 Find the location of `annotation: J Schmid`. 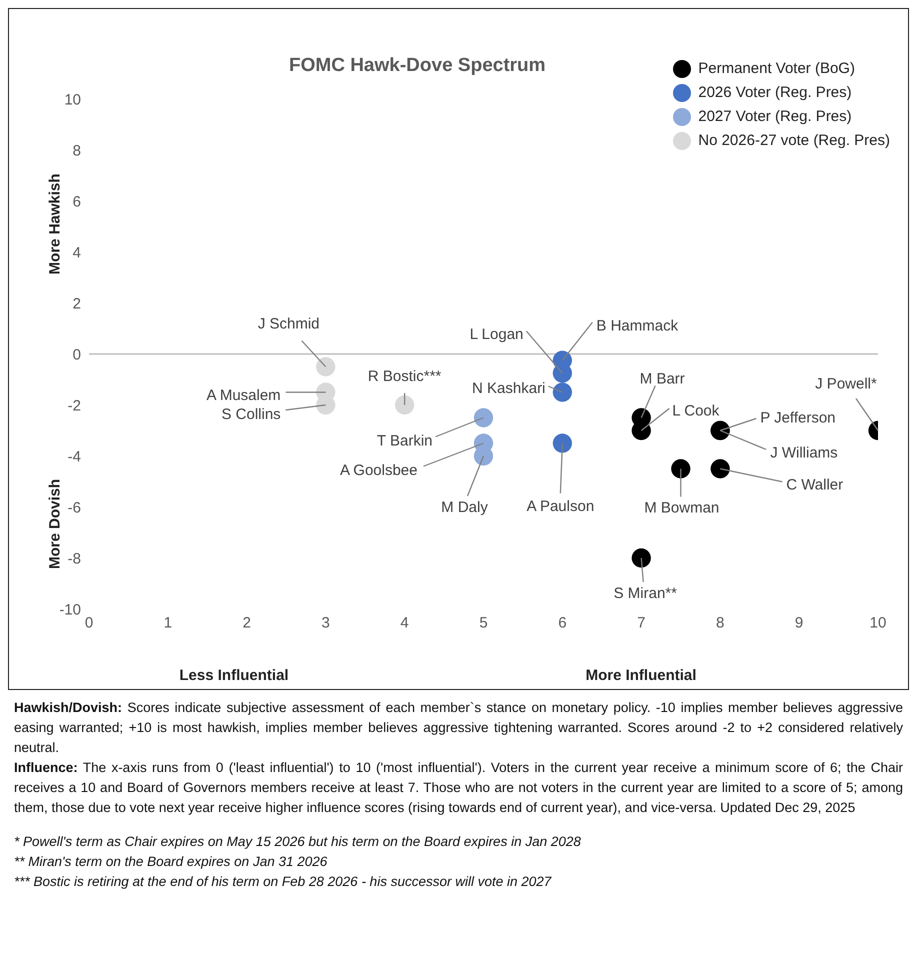

annotation: J Schmid is located at coordinates (289, 324).